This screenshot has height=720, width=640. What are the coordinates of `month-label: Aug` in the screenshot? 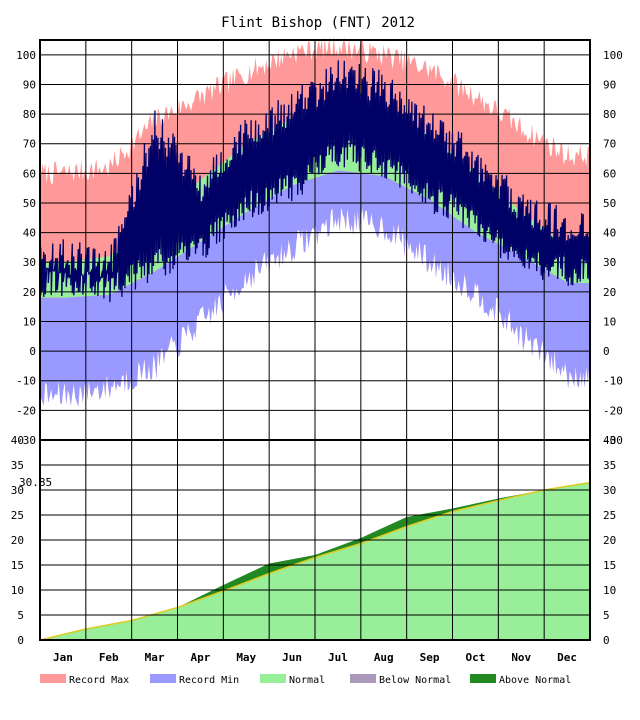 It's located at (384, 657).